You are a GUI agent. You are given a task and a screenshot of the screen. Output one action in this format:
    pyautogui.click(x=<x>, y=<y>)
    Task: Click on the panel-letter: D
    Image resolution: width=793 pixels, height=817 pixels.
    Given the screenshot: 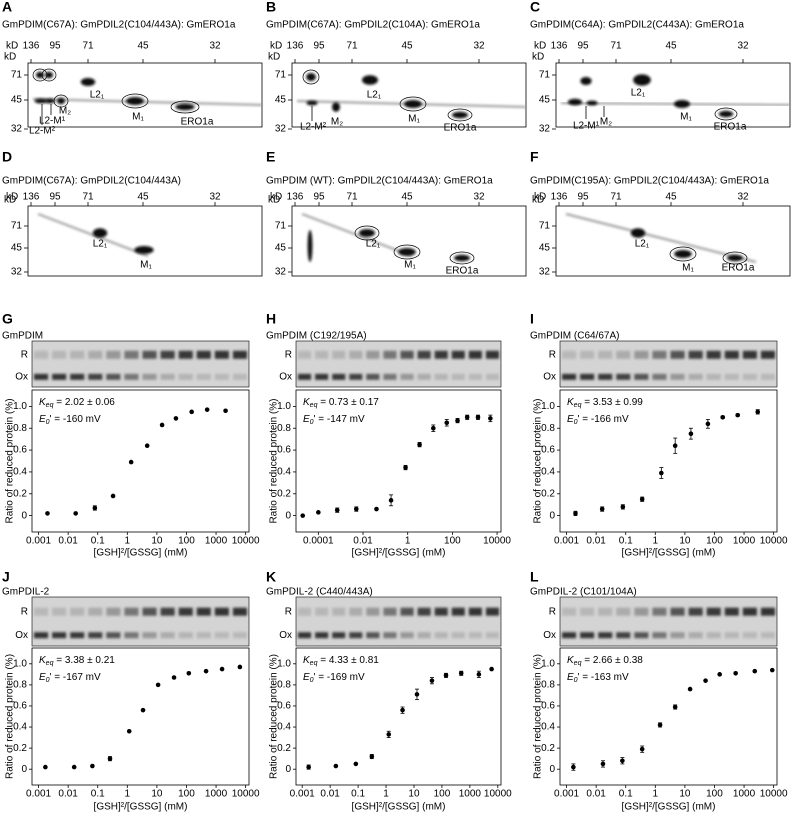 What is the action you would take?
    pyautogui.click(x=7, y=157)
    